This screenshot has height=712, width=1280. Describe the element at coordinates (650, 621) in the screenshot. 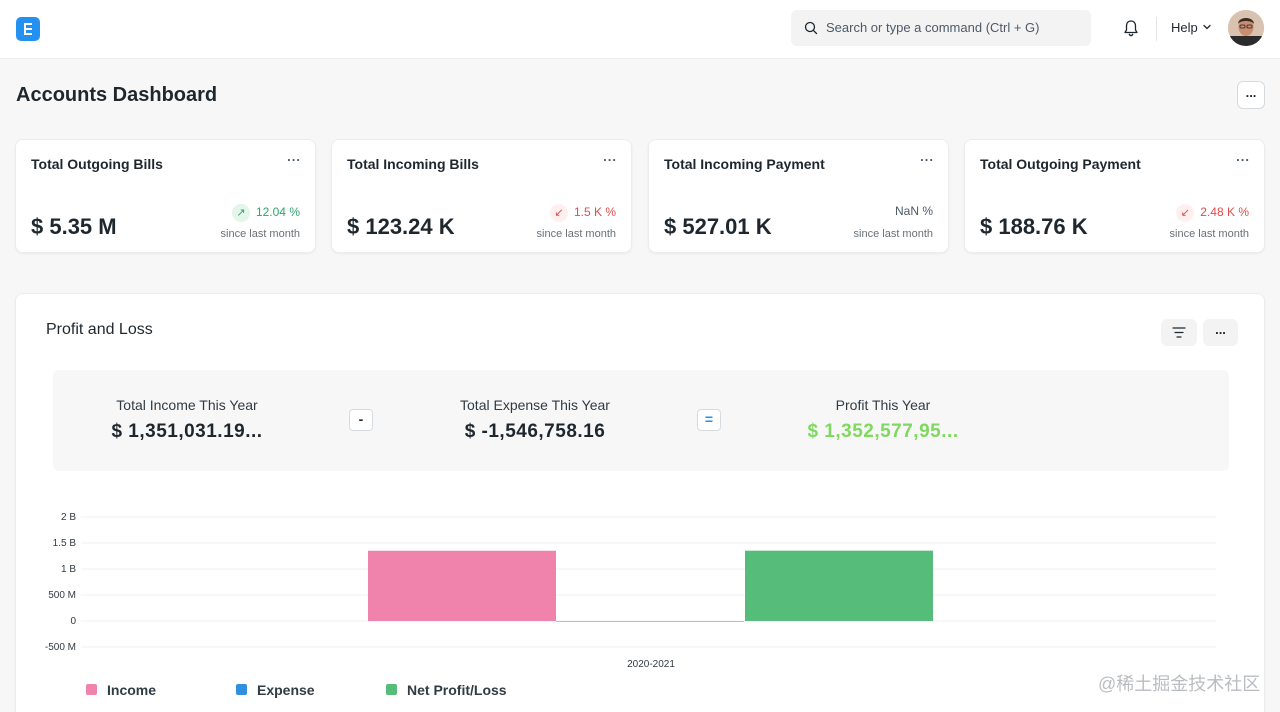

I see `bar-expense` at that location.